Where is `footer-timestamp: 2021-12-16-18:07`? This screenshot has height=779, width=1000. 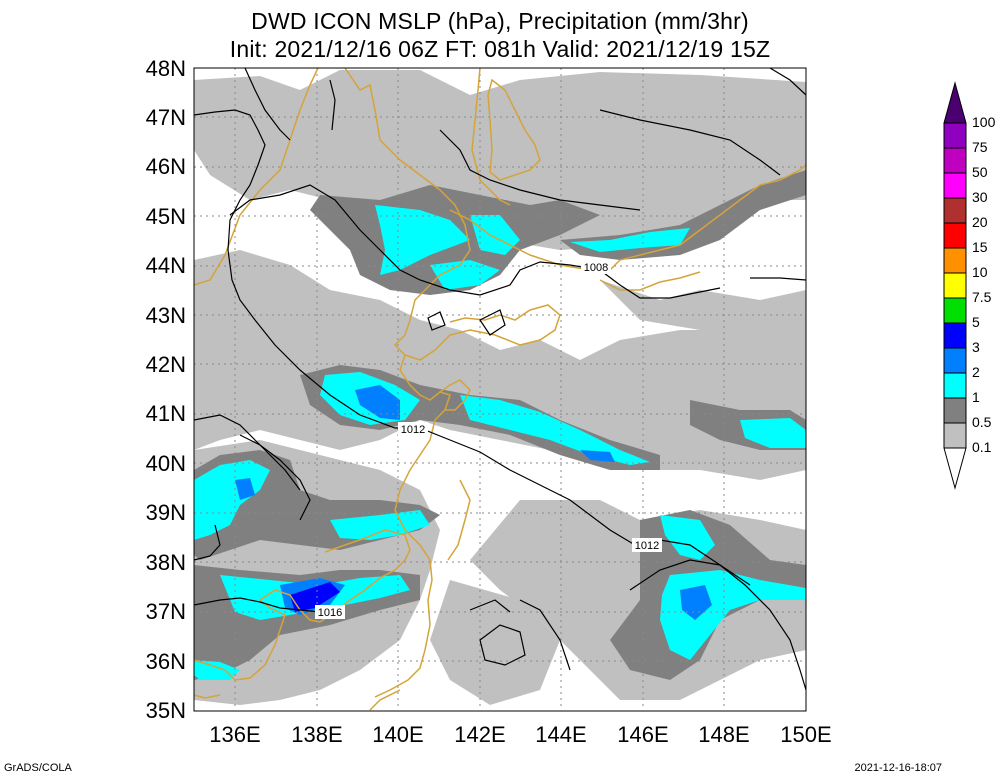 footer-timestamp: 2021-12-16-18:07 is located at coordinates (898, 768).